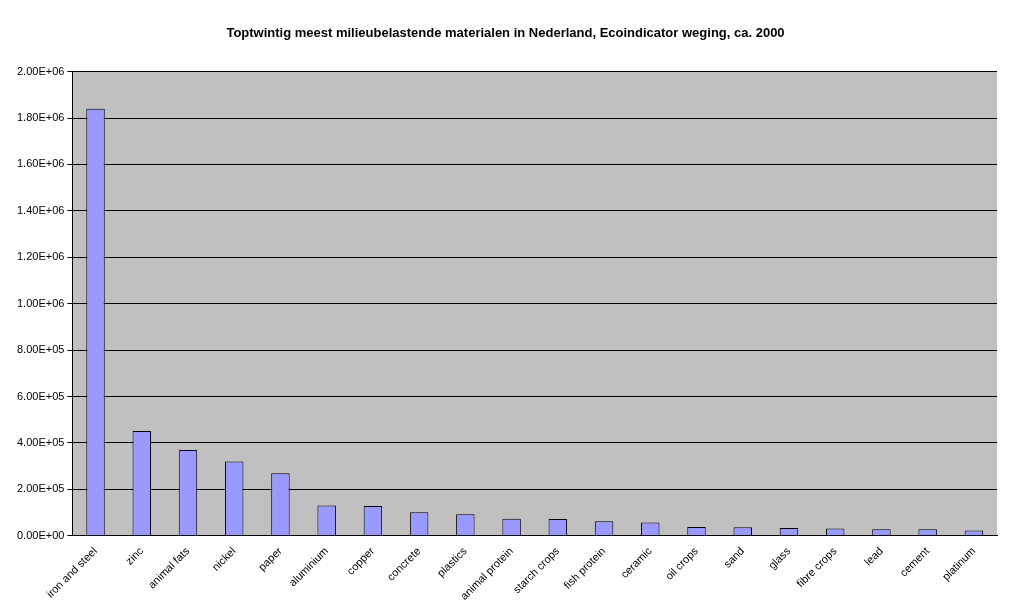  I want to click on chart-title: Toptwintig meest milieubelastende materialen in Nederland, Ecoindicator weging, ca. 2000, so click(505, 33).